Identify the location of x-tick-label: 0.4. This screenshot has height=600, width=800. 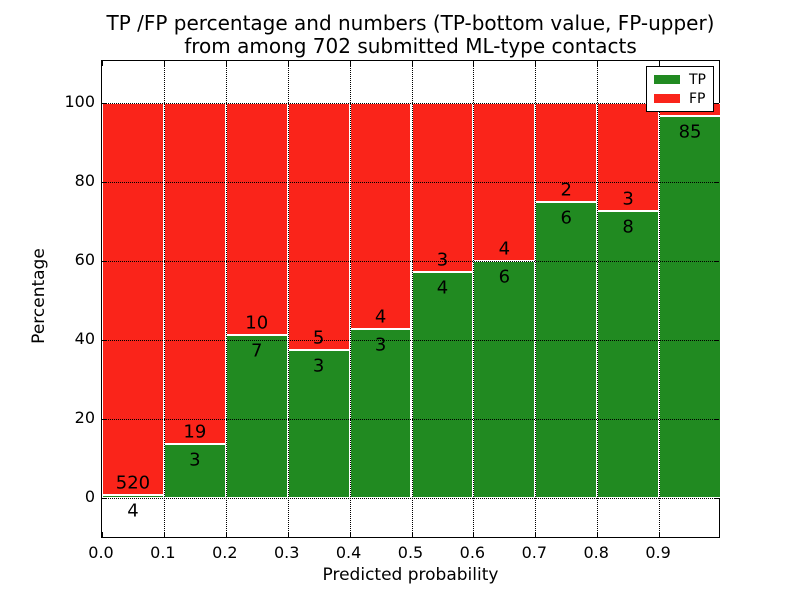
(348, 552).